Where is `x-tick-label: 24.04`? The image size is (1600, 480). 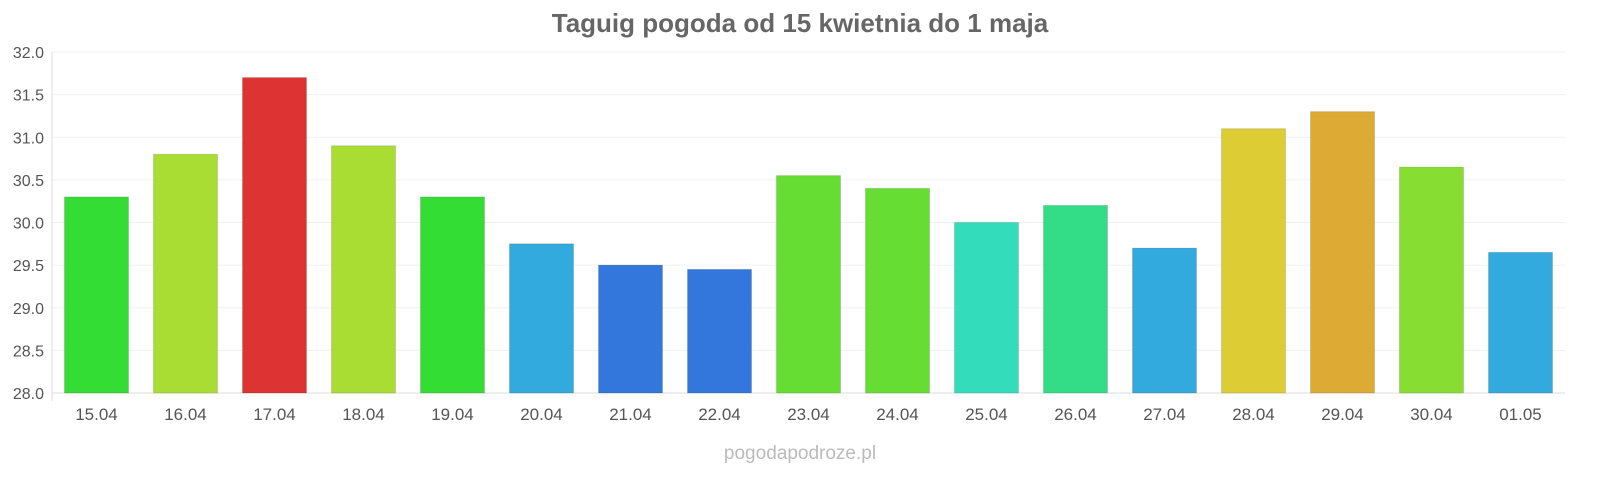
x-tick-label: 24.04 is located at coordinates (897, 414).